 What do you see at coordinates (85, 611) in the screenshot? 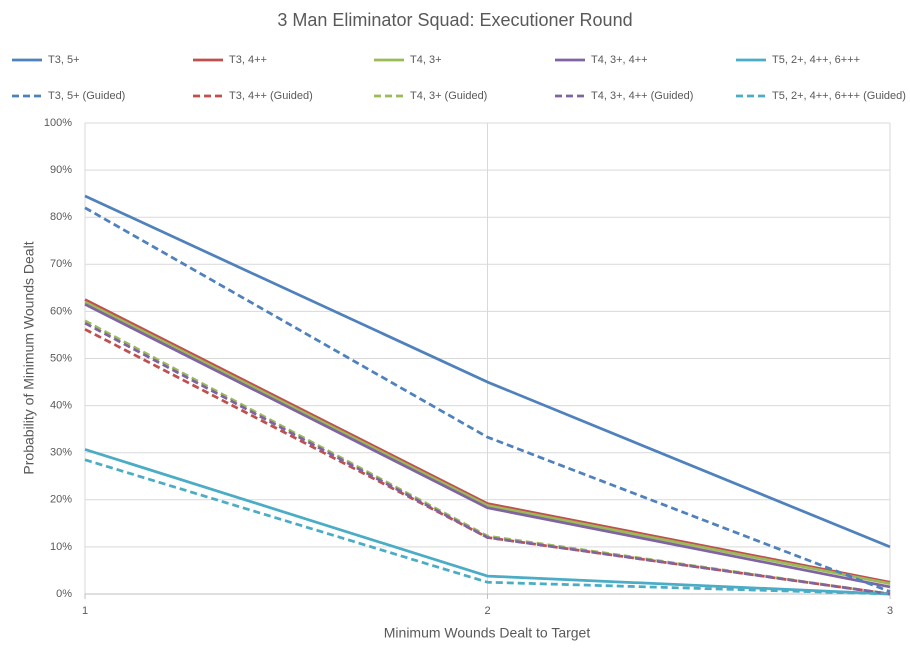
I see `x-tick-label: 1` at bounding box center [85, 611].